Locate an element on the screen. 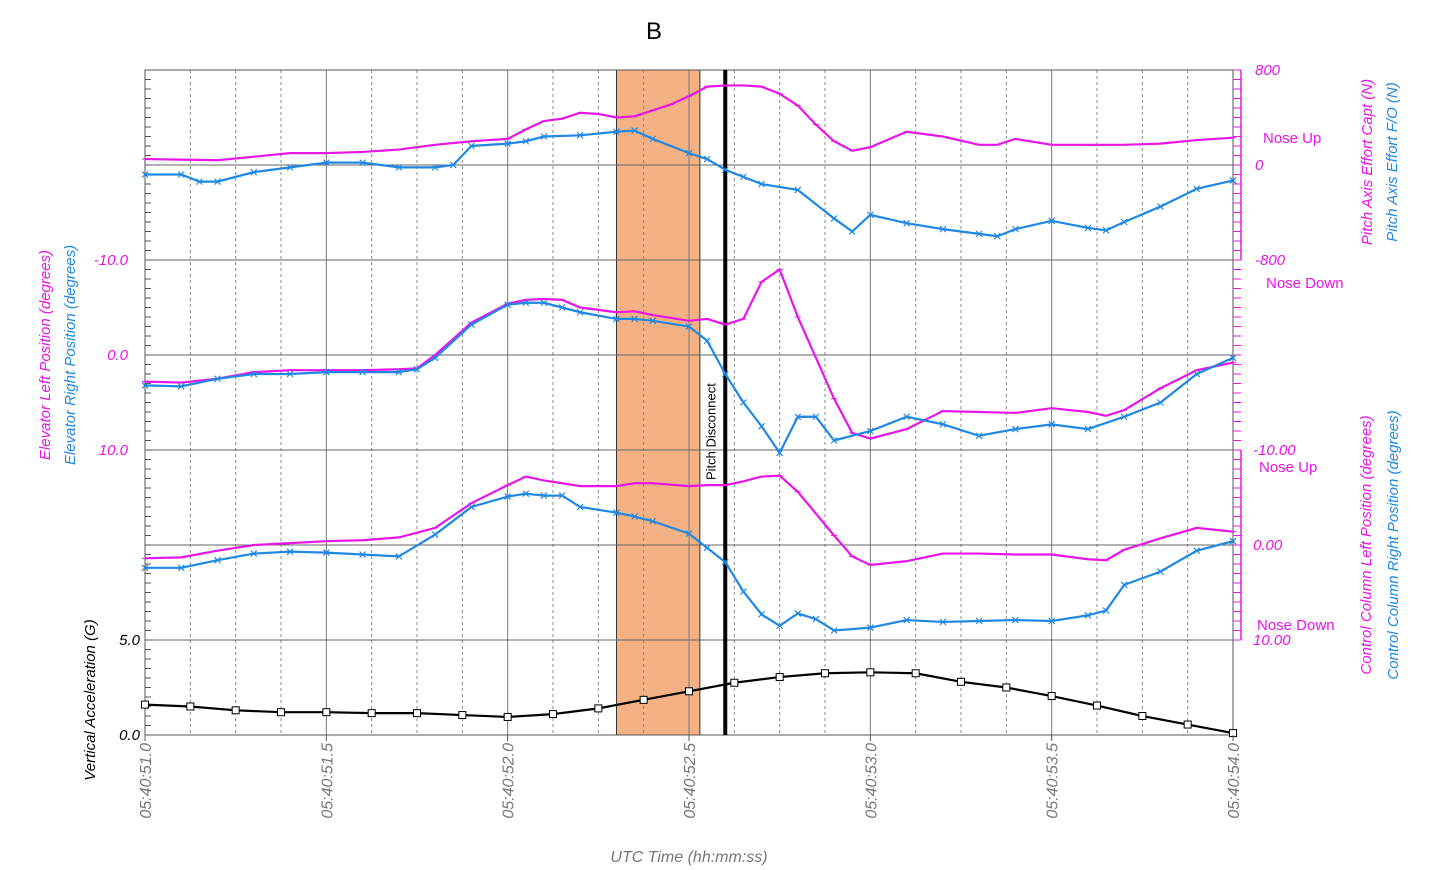 The width and height of the screenshot is (1440, 870). right-axis-title: Pitch Axis Effort Capt (N) is located at coordinates (1367, 162).